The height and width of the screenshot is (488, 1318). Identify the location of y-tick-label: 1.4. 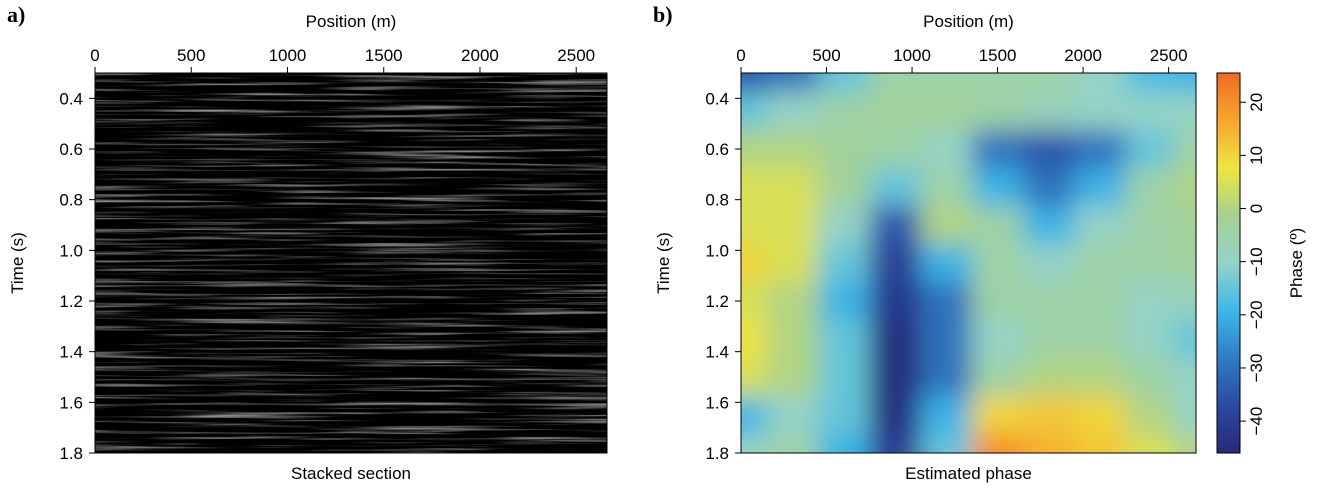
(717, 352).